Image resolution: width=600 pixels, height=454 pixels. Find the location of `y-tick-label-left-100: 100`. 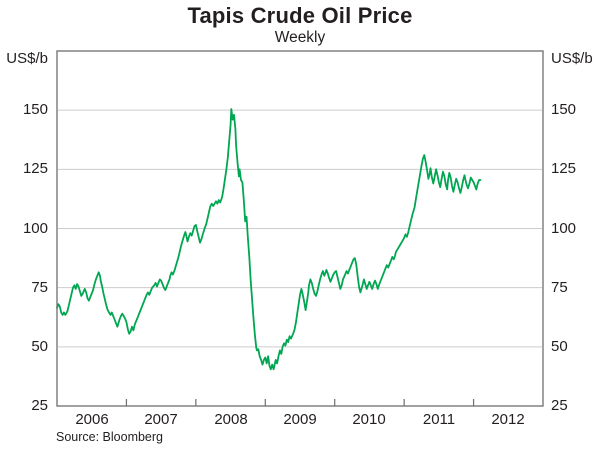

y-tick-label-left-100: 100 is located at coordinates (35, 228).